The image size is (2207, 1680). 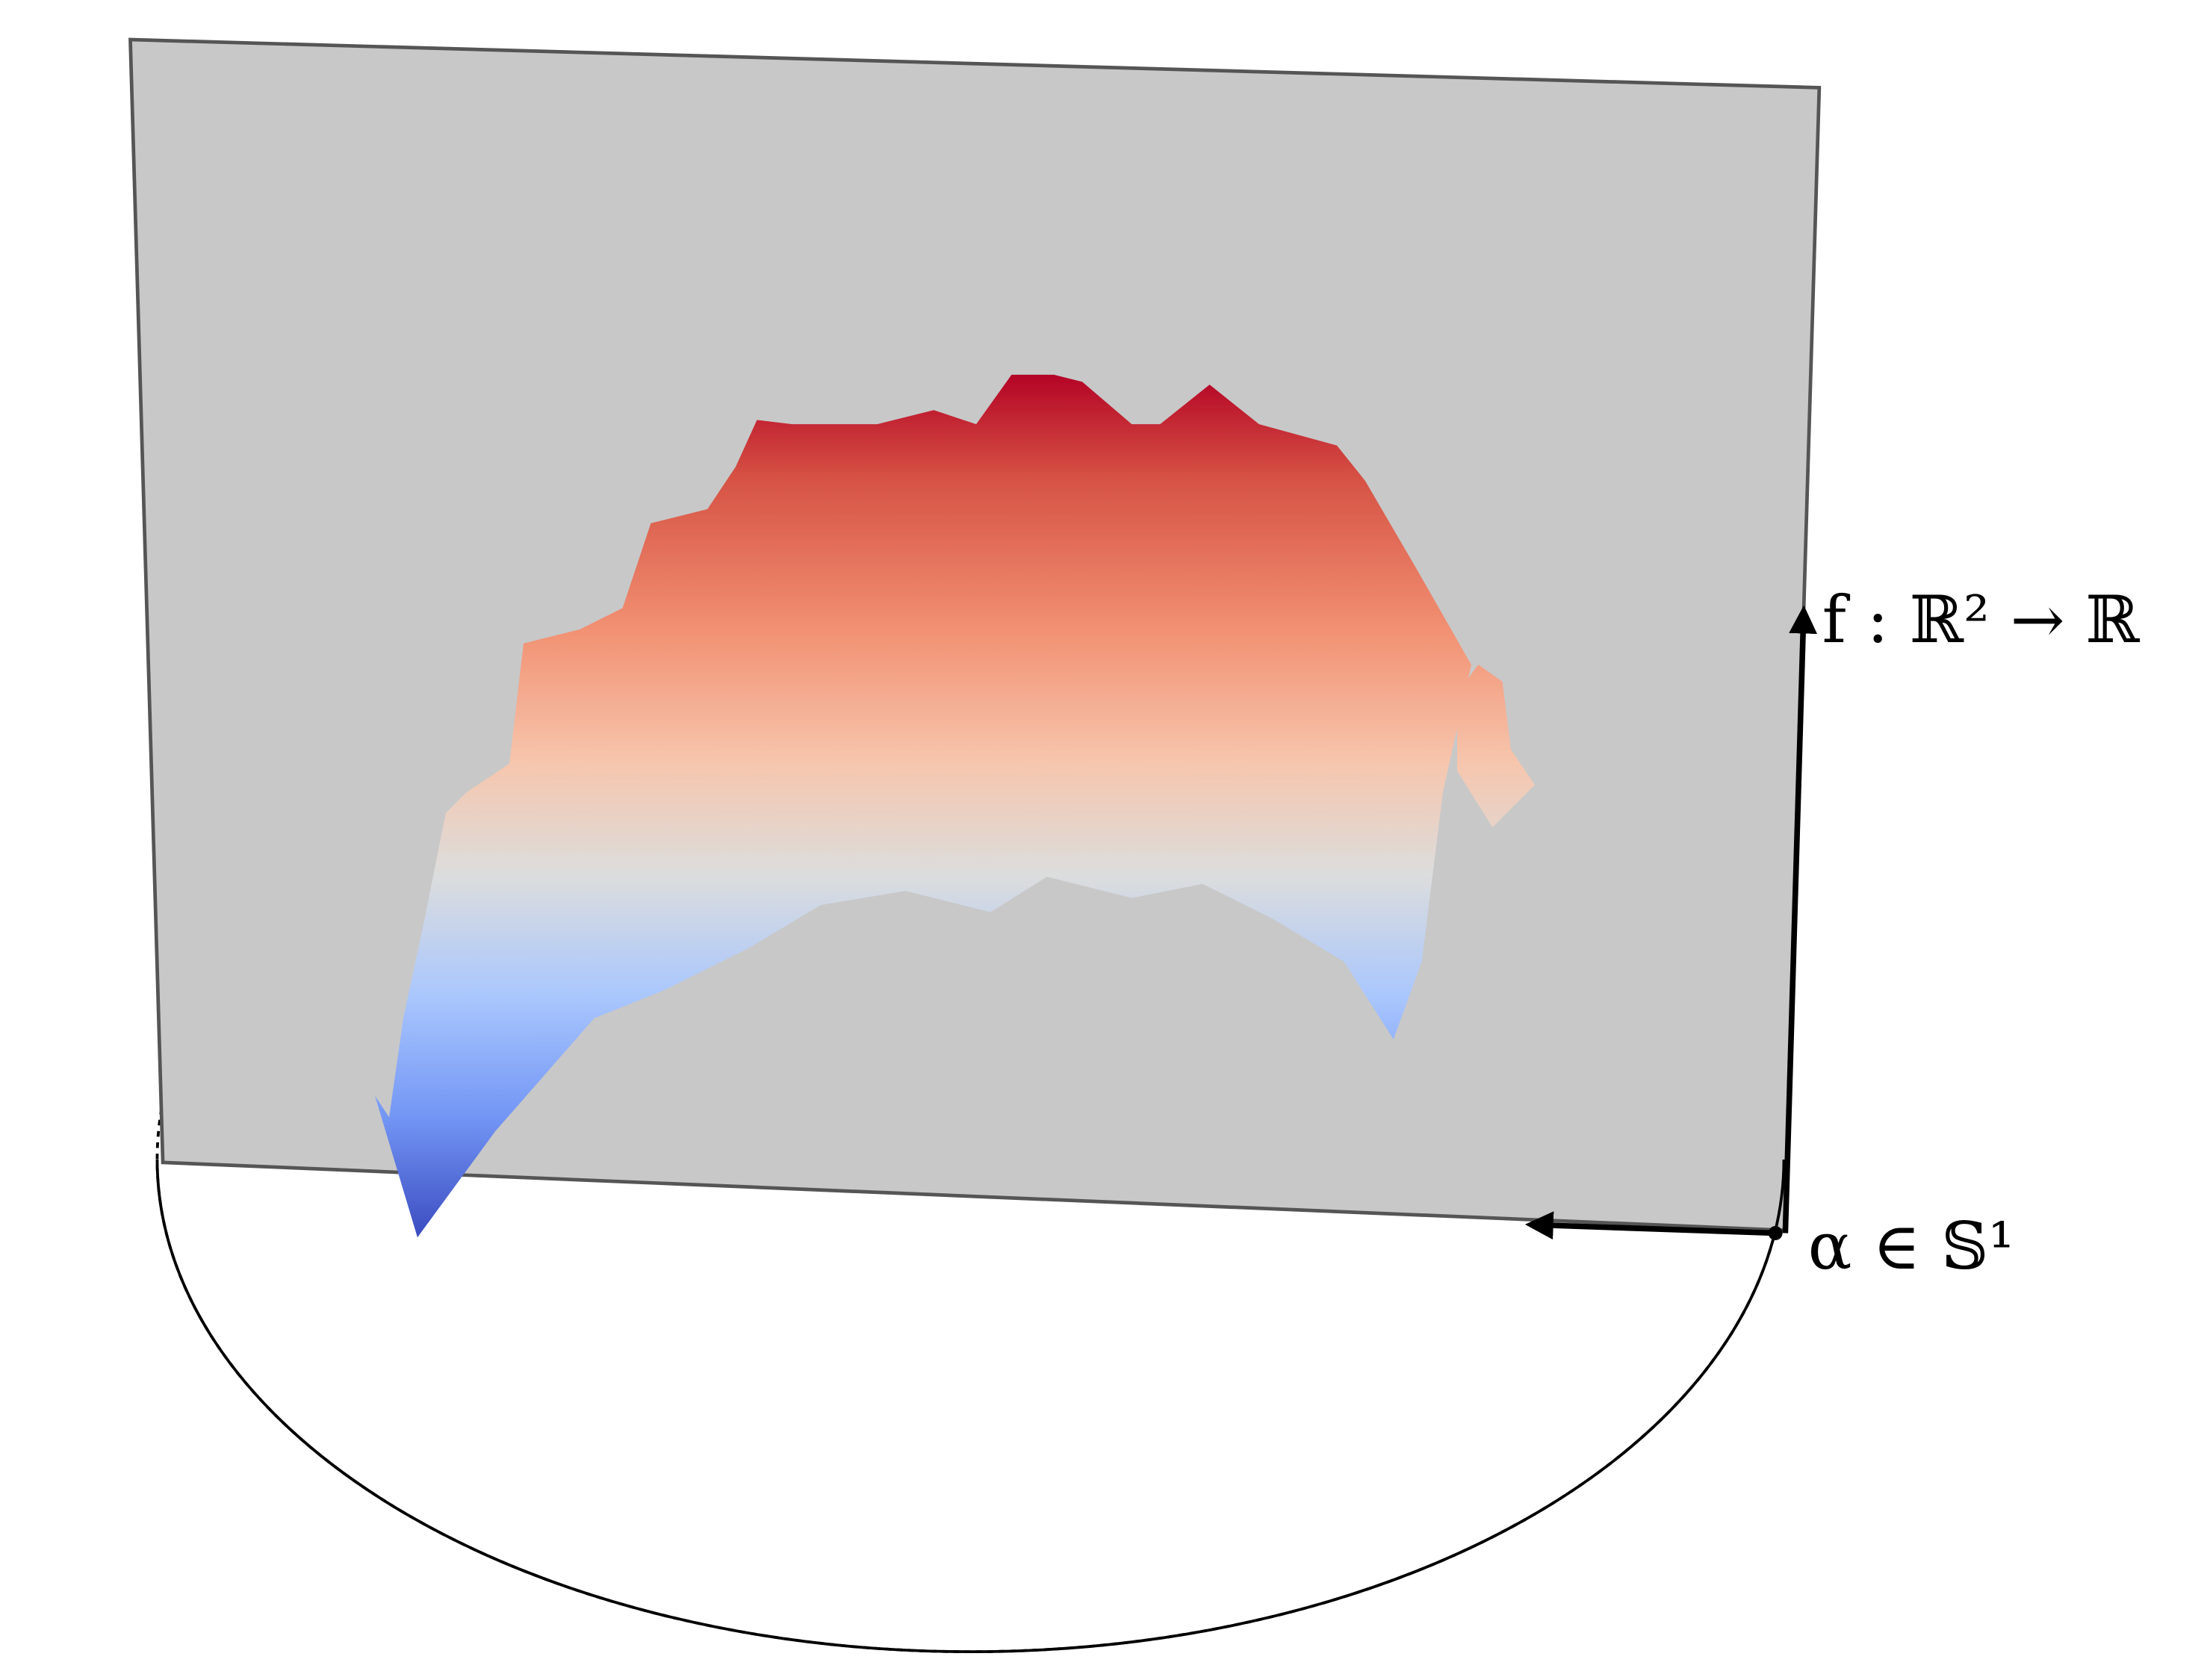 I want to click on angle-arrow, so click(x=1650, y=1225).